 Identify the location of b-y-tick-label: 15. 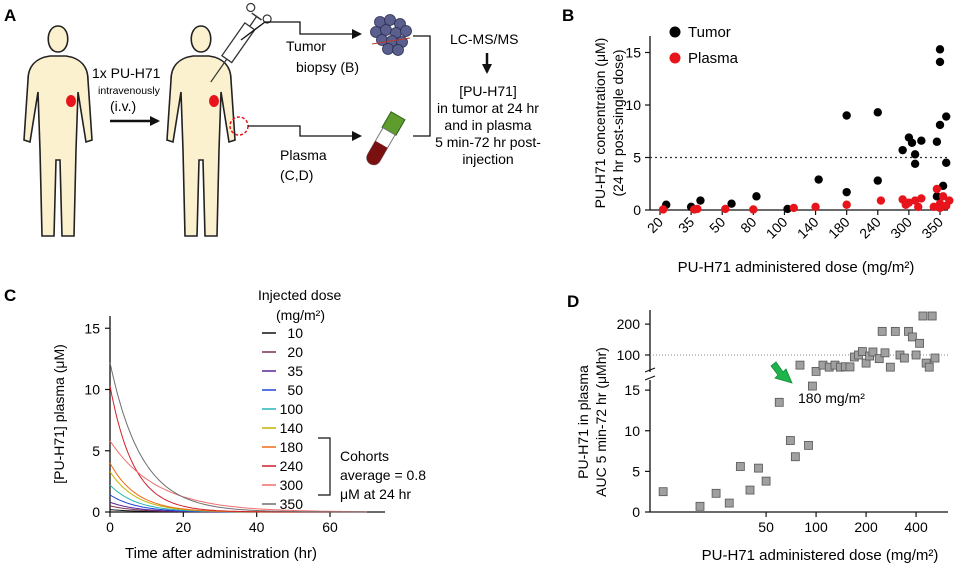
(633, 53).